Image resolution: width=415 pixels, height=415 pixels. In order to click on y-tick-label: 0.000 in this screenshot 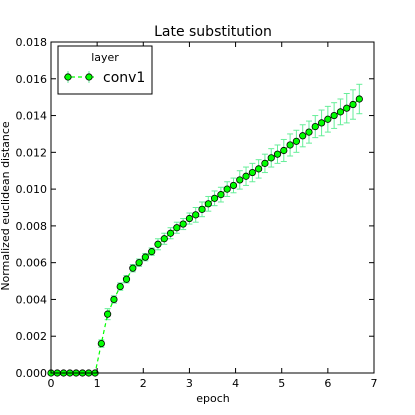, I will do `click(32, 373)`.